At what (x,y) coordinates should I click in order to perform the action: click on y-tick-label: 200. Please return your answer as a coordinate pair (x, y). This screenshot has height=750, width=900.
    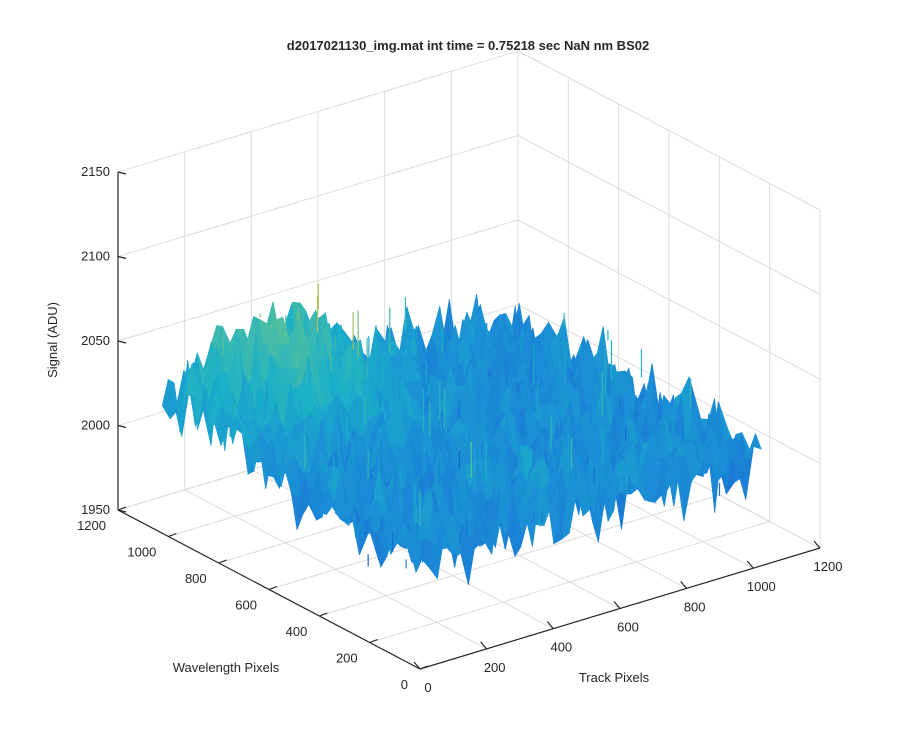
    Looking at the image, I should click on (347, 658).